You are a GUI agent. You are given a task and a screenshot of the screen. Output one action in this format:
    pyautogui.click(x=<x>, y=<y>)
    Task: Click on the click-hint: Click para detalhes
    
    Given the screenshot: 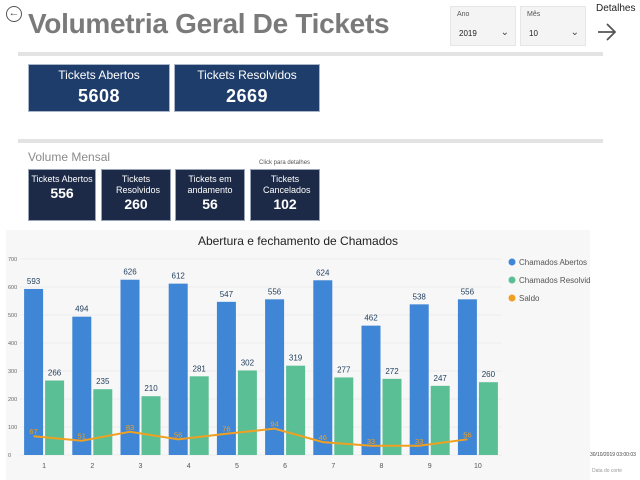 What is the action you would take?
    pyautogui.click(x=285, y=163)
    